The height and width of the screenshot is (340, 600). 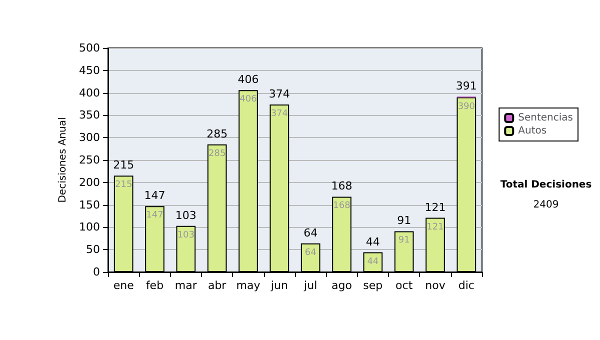 I want to click on y-tick-label: 300, so click(x=89, y=137).